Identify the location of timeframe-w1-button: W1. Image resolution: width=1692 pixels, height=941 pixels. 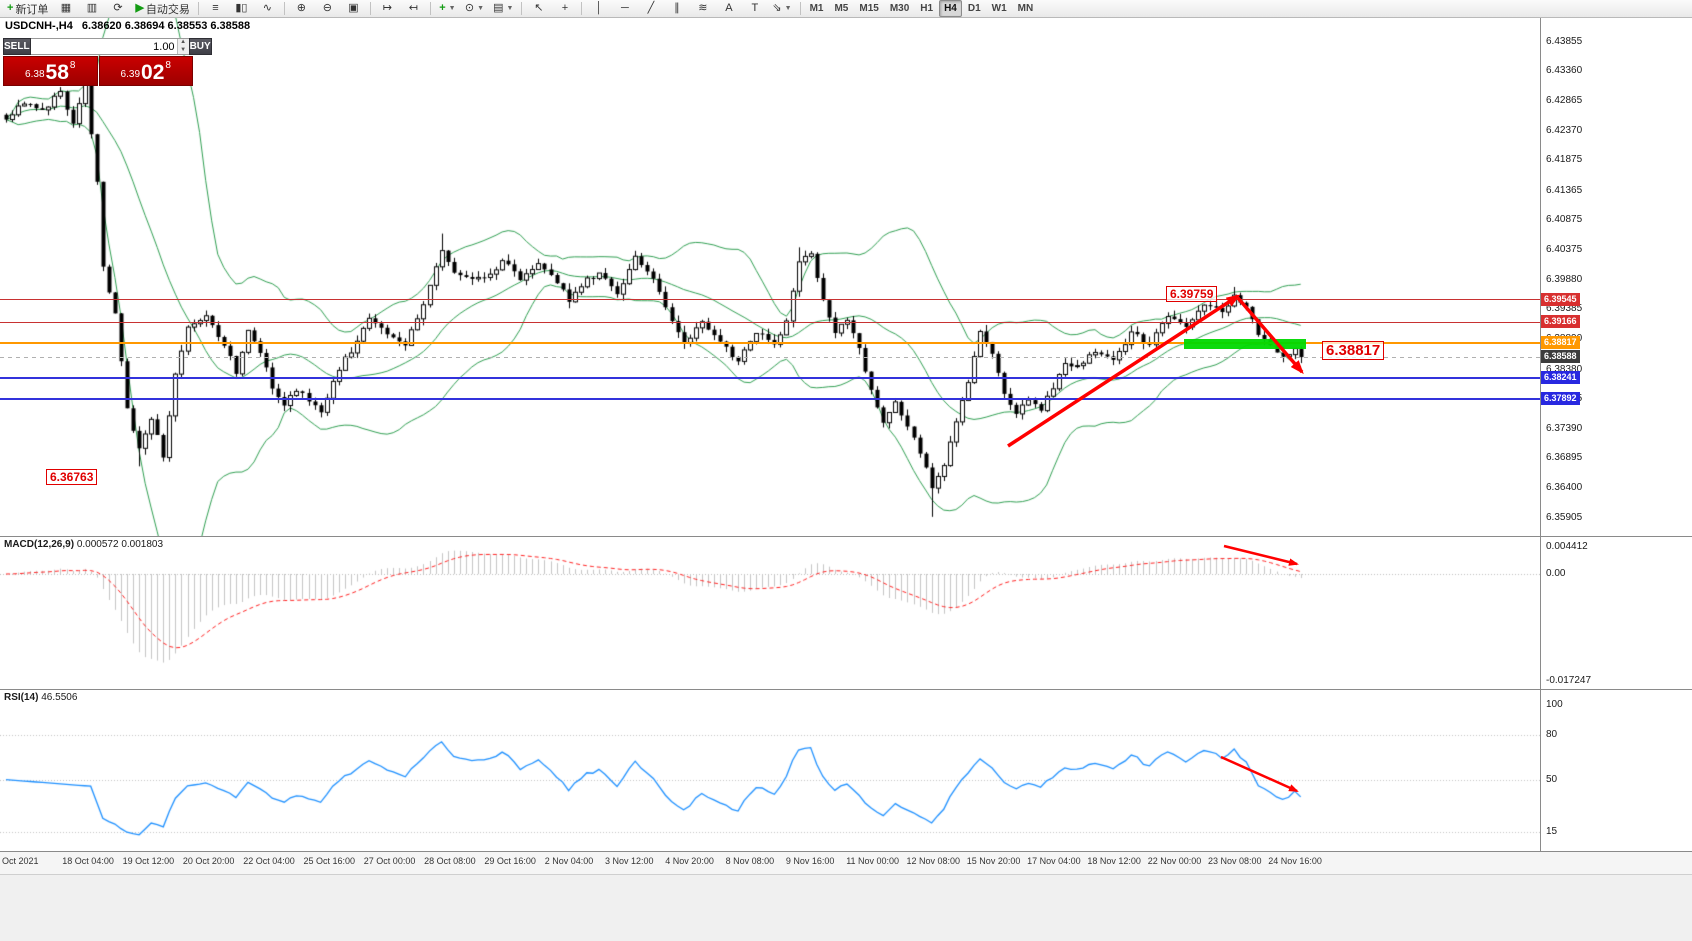
(999, 8).